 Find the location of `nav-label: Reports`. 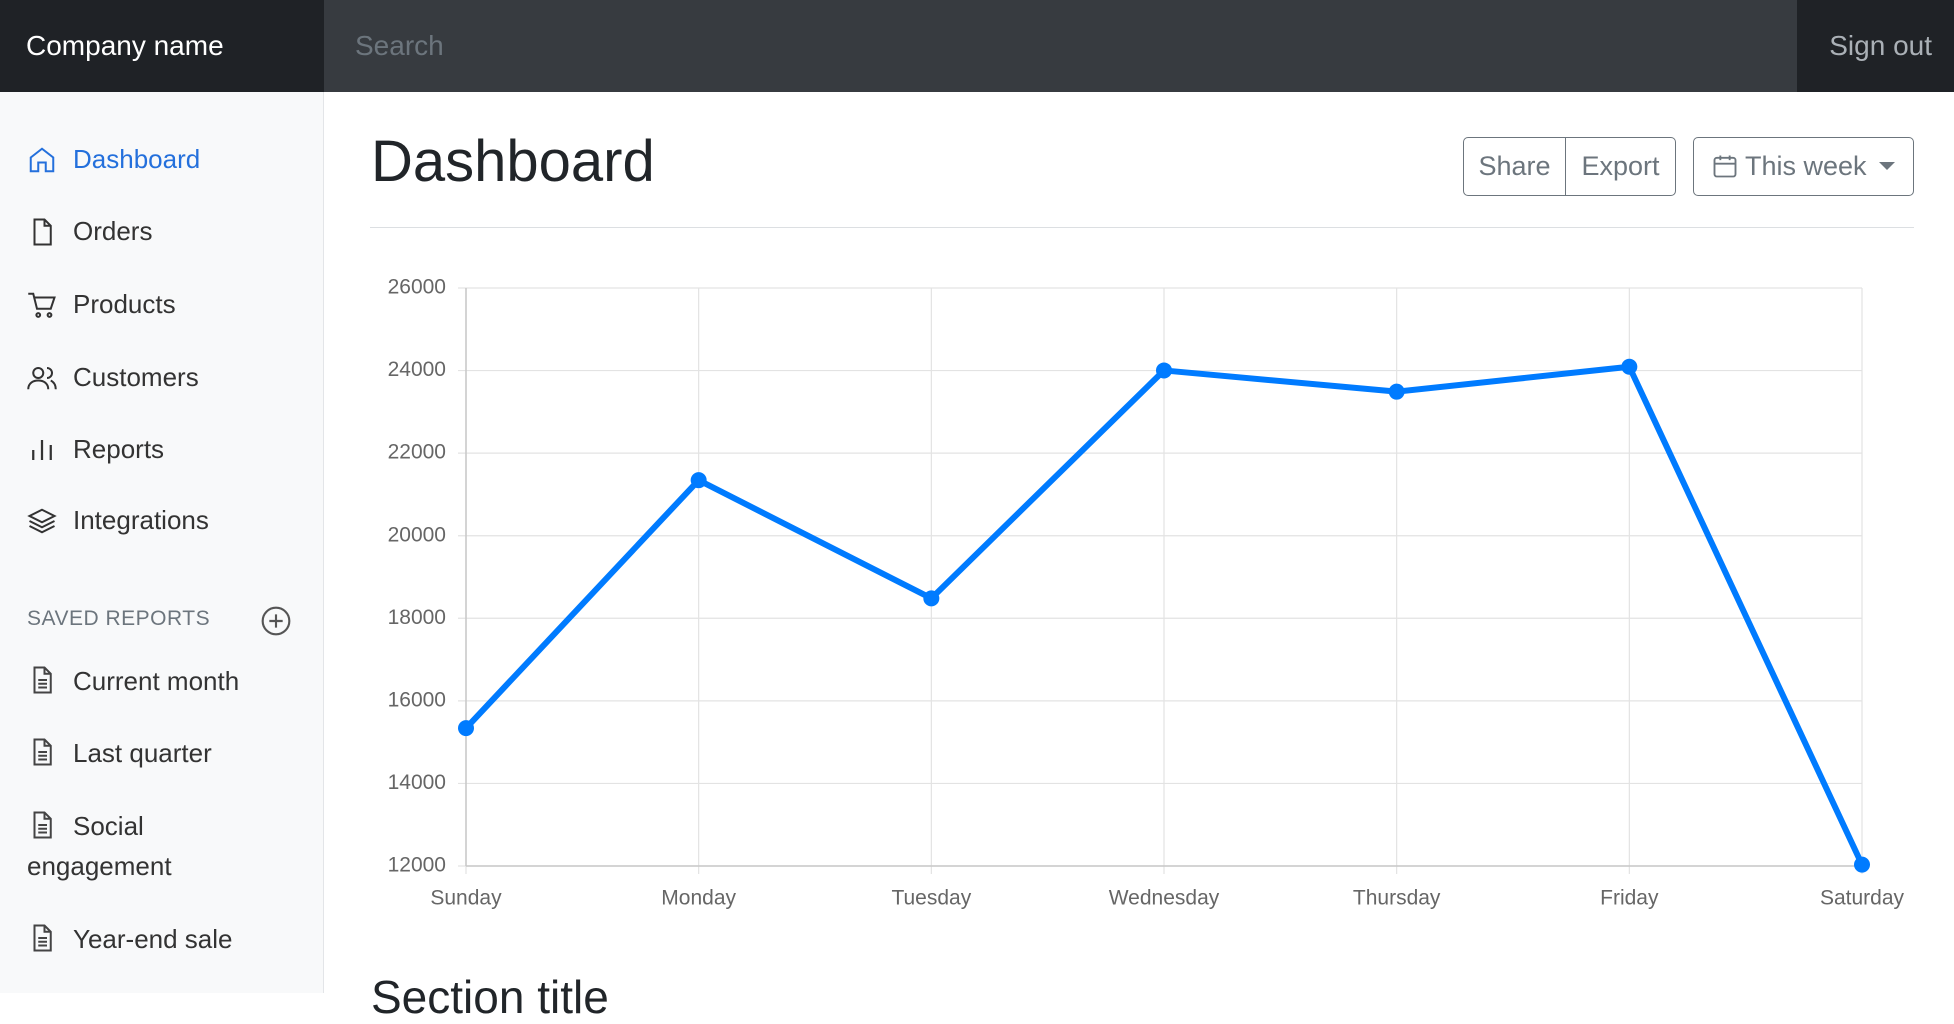

nav-label: Reports is located at coordinates (119, 449).